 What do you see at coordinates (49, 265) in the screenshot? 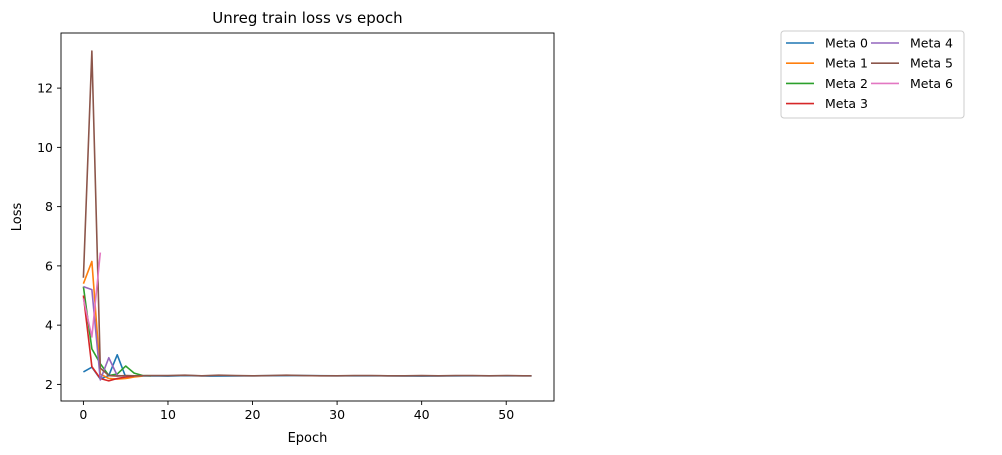
I see `y-tick-label: 6` at bounding box center [49, 265].